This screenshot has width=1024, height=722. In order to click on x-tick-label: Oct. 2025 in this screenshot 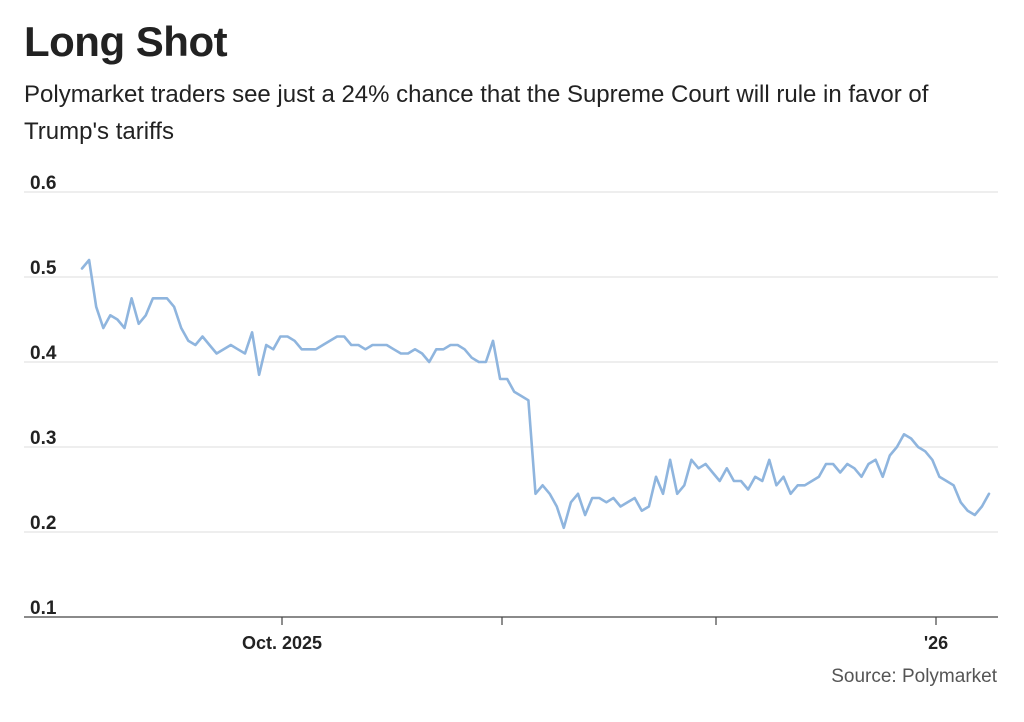, I will do `click(282, 643)`.